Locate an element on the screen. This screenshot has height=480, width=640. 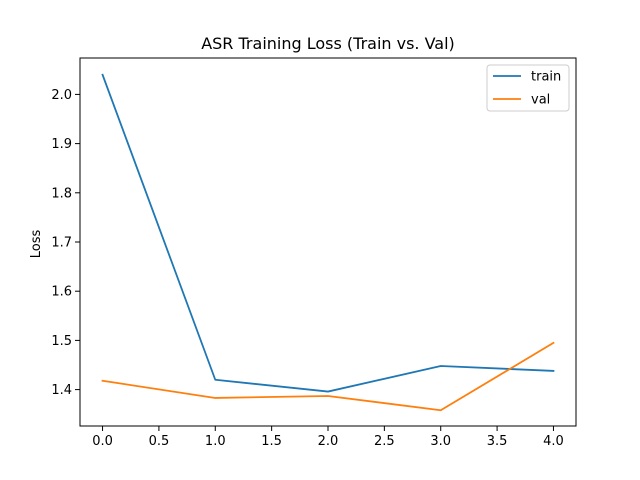
x-tick-label: 1.0 is located at coordinates (215, 441).